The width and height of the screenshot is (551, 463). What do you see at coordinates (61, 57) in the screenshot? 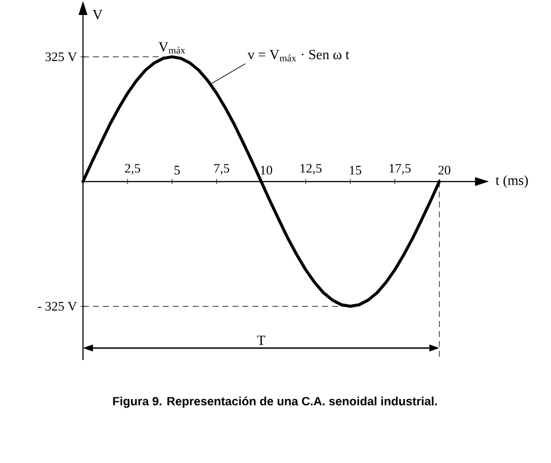
I see `y-tick-label: 325 V` at bounding box center [61, 57].